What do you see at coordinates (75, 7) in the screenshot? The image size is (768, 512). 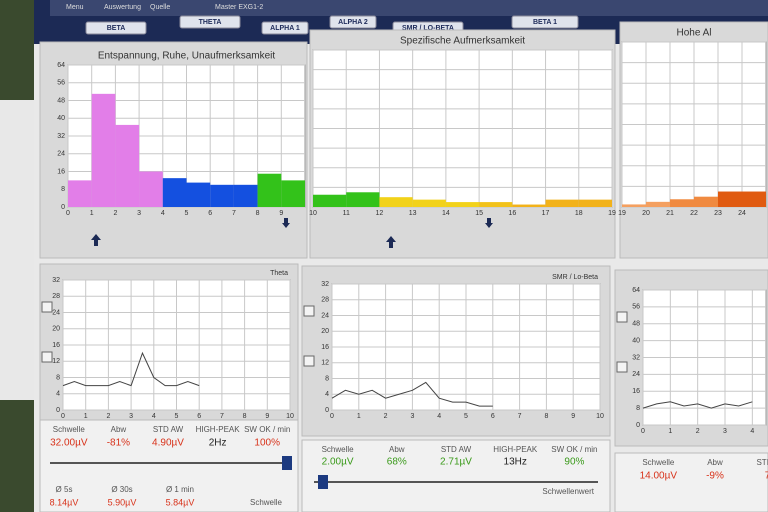 I see `toolbar-item: Menu` at bounding box center [75, 7].